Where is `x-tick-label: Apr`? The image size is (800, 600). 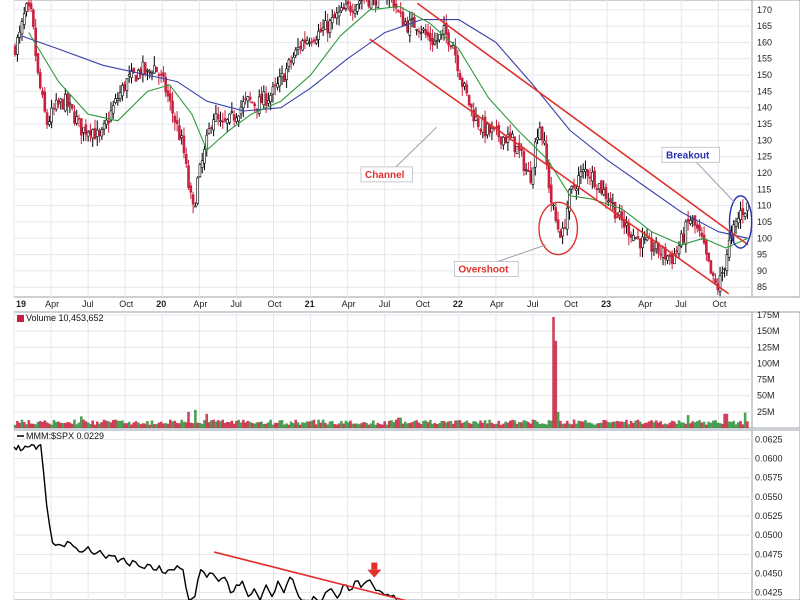
x-tick-label: Apr is located at coordinates (497, 304).